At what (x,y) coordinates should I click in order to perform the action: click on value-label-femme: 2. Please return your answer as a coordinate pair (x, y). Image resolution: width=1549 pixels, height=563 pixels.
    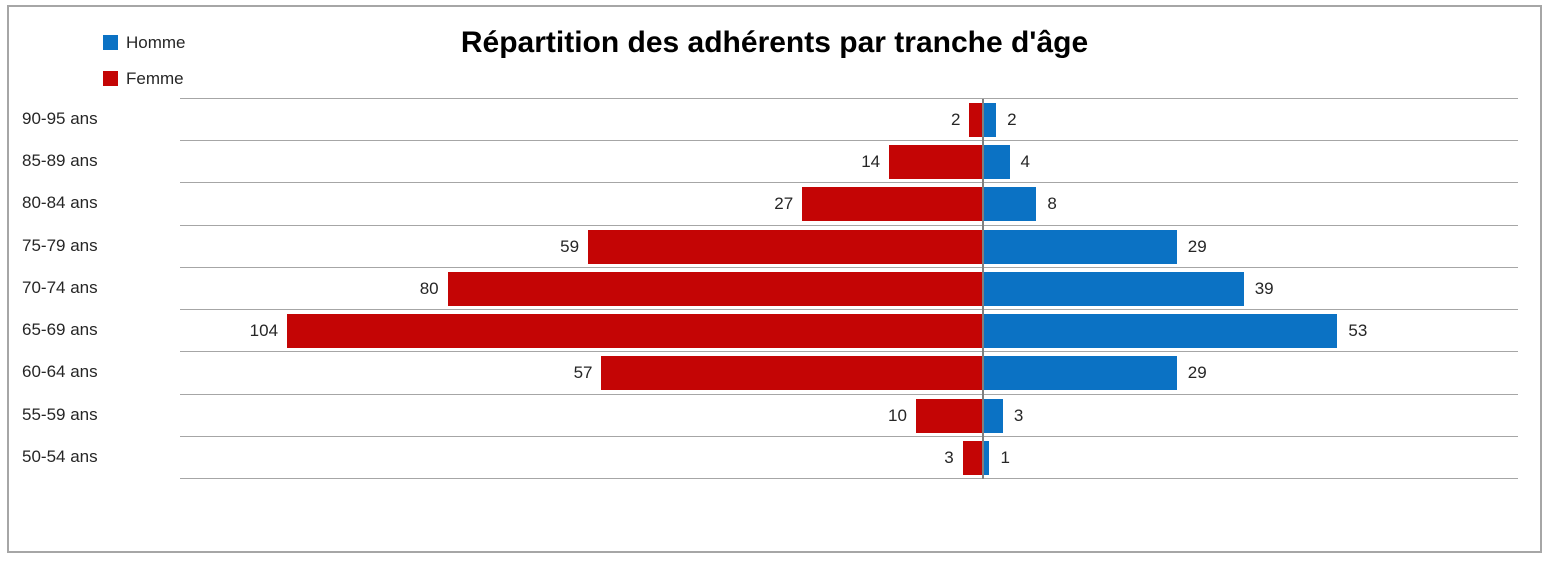
    Looking at the image, I should click on (955, 119).